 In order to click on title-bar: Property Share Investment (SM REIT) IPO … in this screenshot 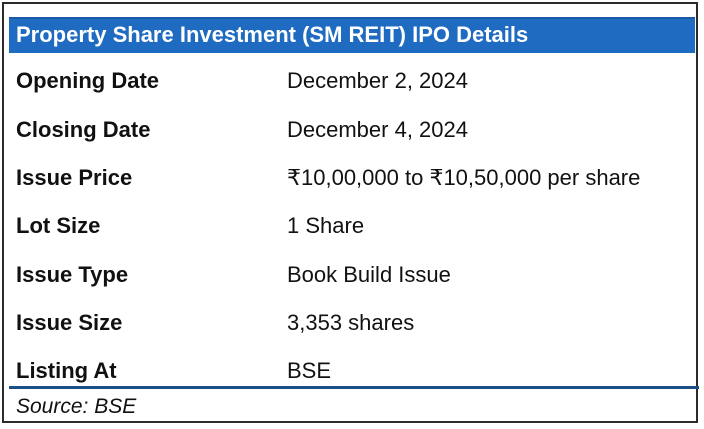, I will do `click(352, 35)`.